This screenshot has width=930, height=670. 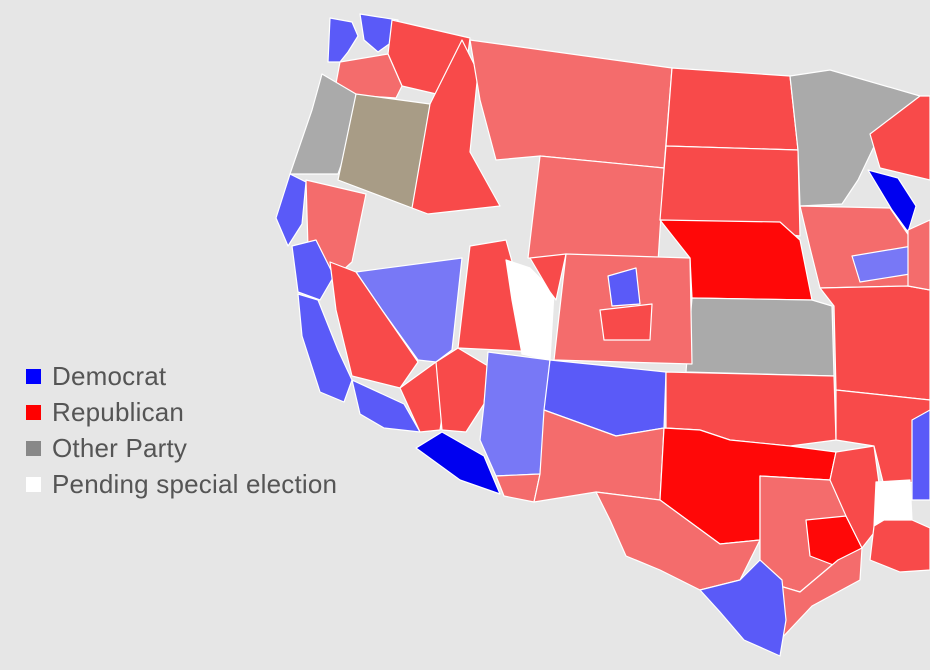 What do you see at coordinates (760, 337) in the screenshot?
I see `district-ks` at bounding box center [760, 337].